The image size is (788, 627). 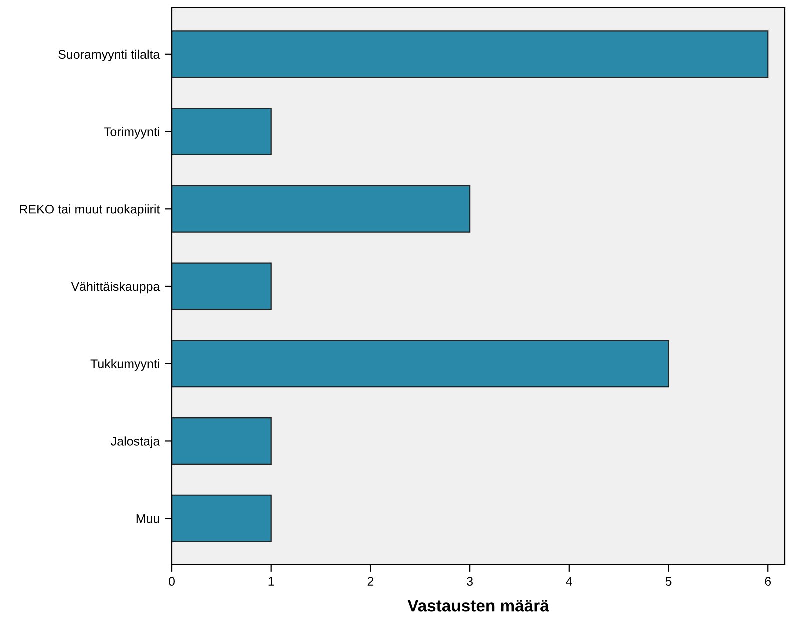 I want to click on x-tick-label: 5, so click(x=669, y=581).